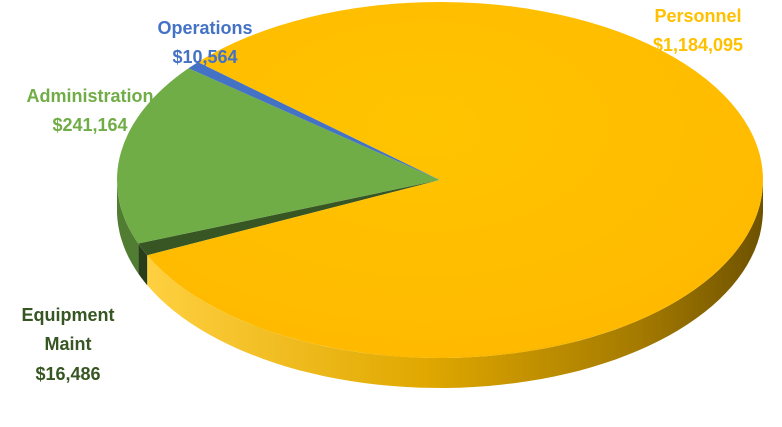  What do you see at coordinates (698, 45) in the screenshot?
I see `label-personnel-value: $1,184,095` at bounding box center [698, 45].